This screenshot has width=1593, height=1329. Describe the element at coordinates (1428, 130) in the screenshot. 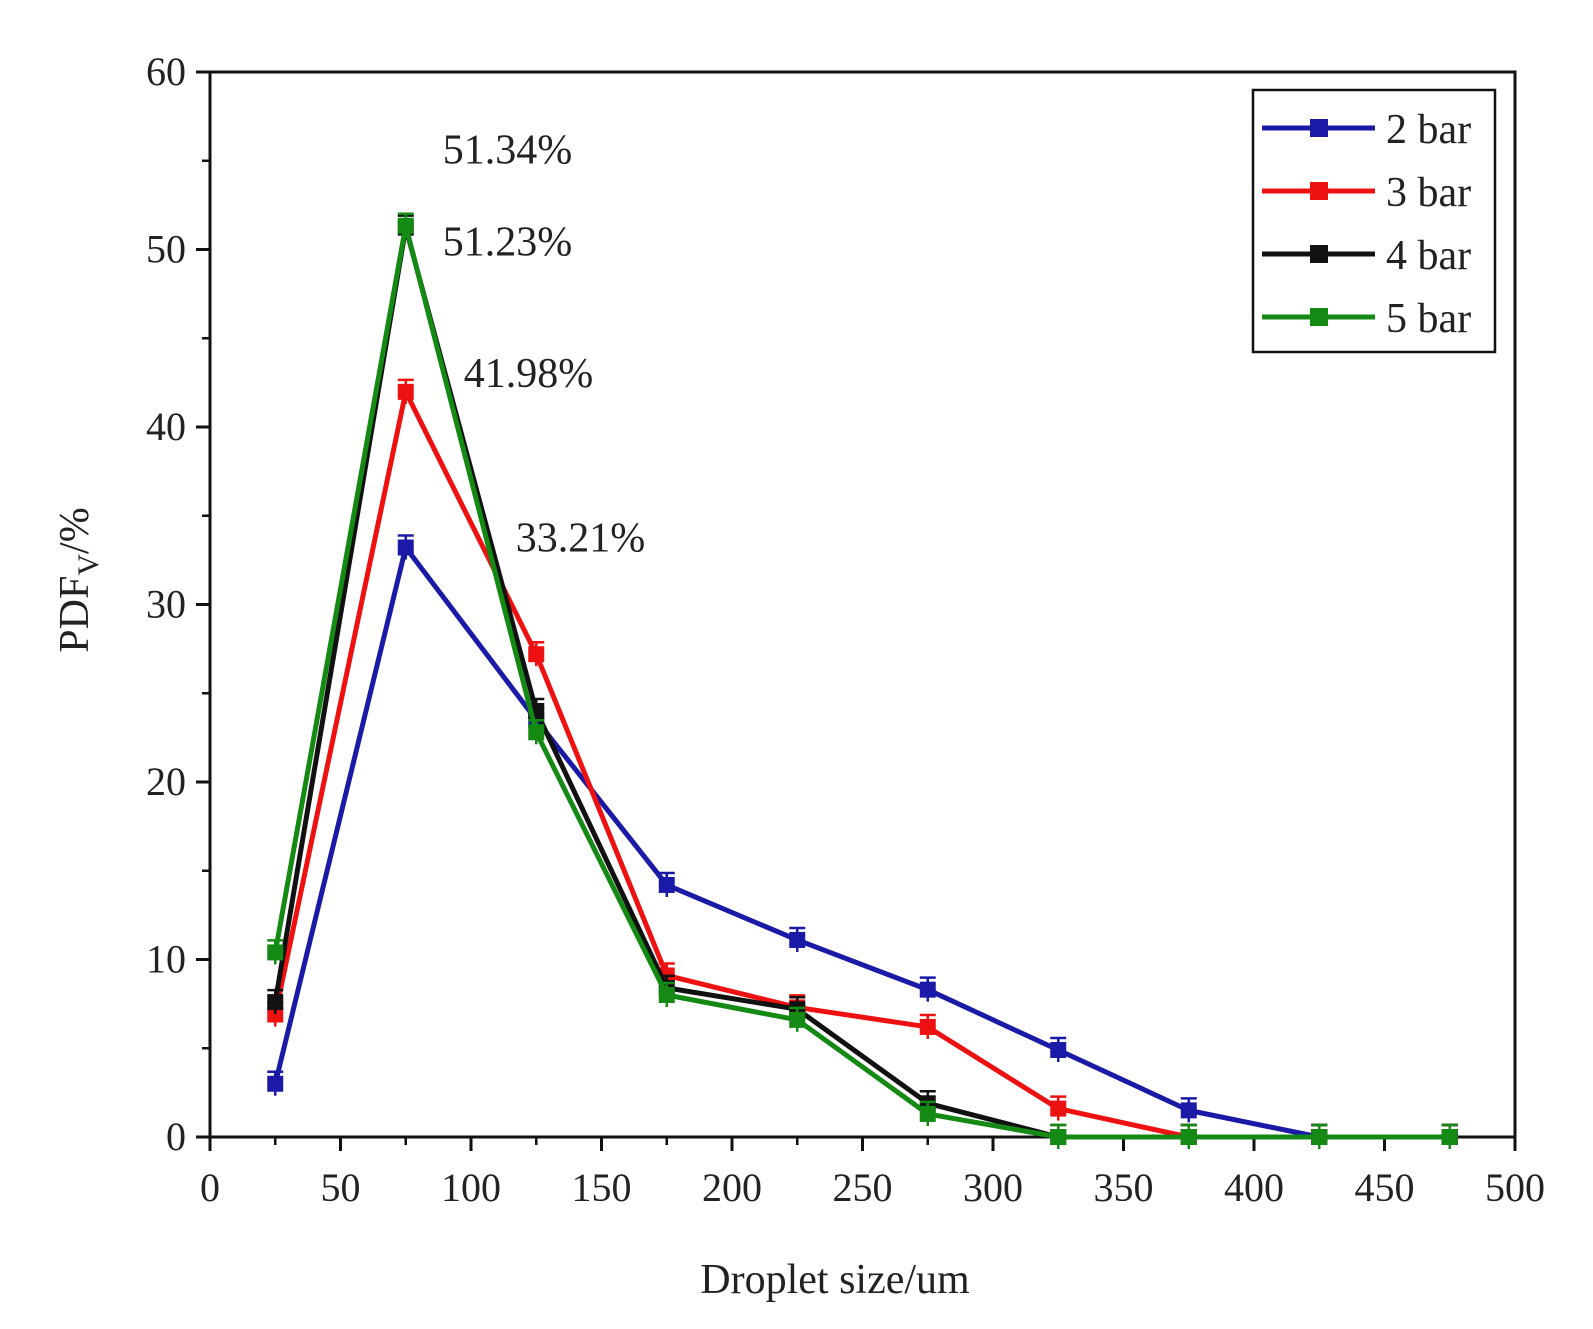

I see `legend-label: 2 bar` at that location.